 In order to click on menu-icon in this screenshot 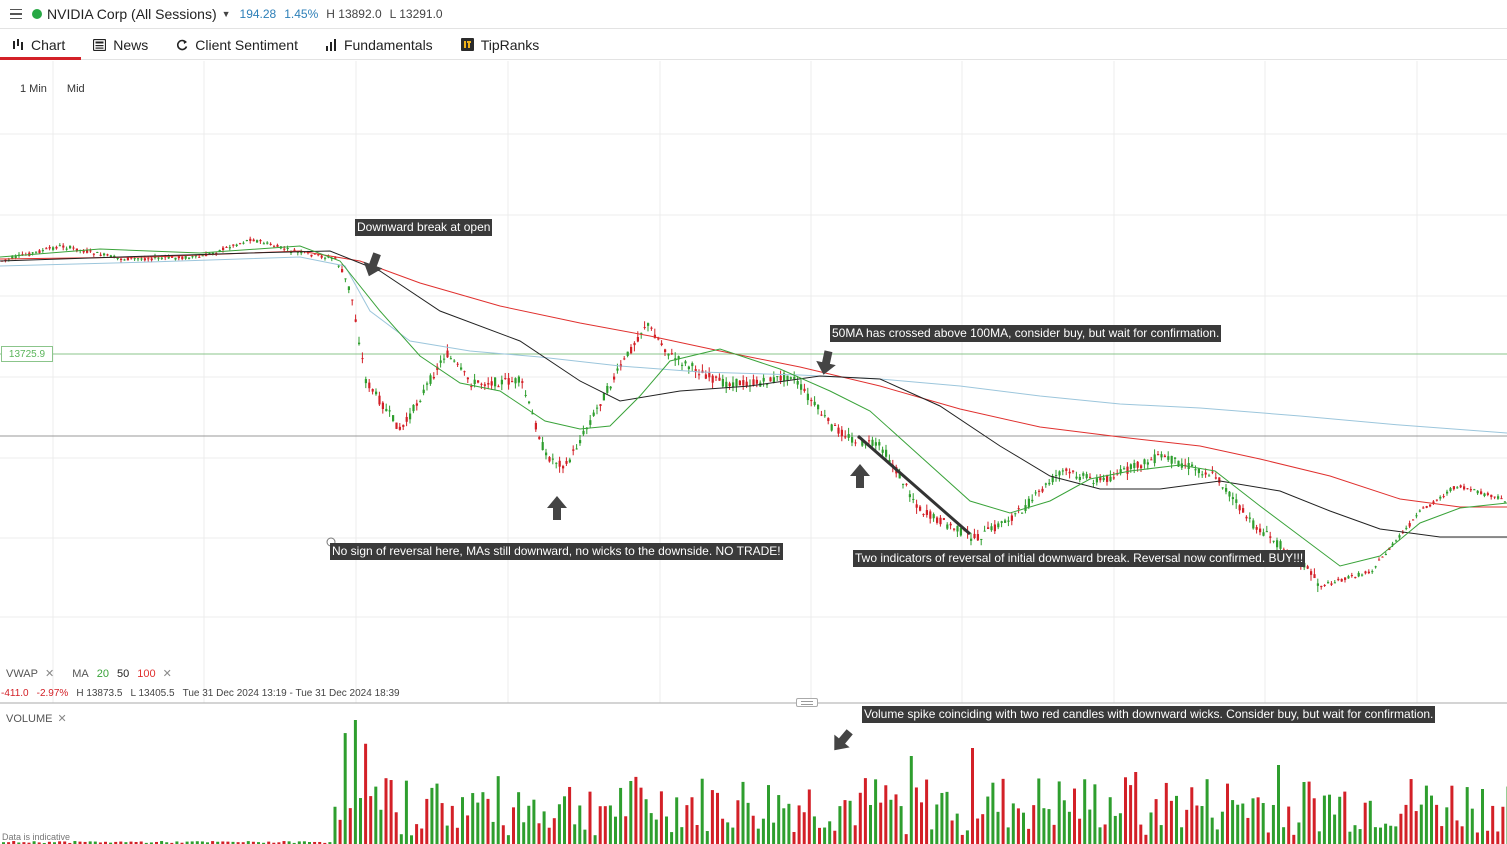, I will do `click(16, 14)`.